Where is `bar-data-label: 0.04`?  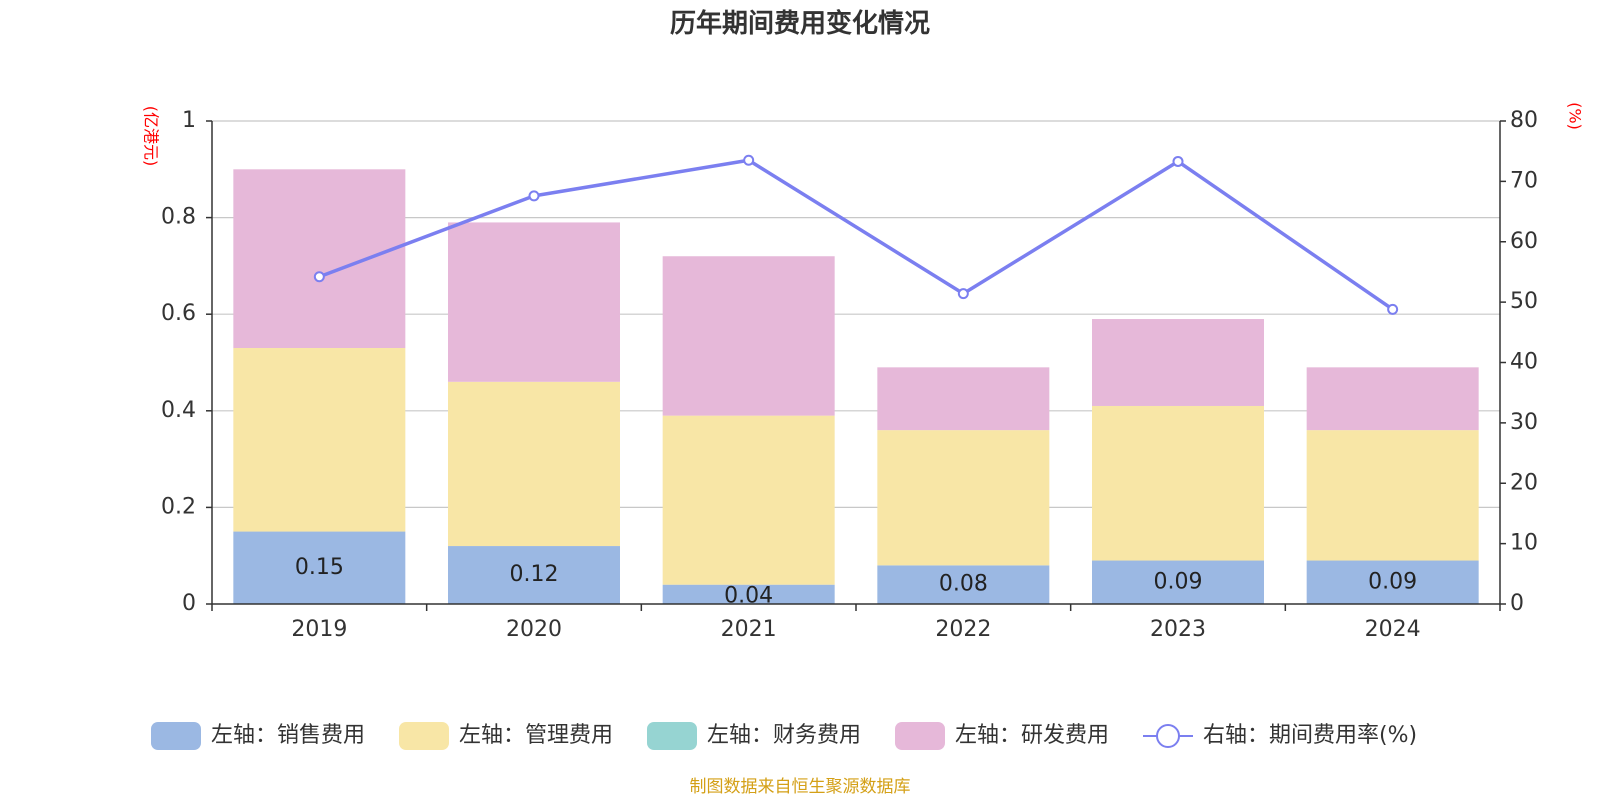 bar-data-label: 0.04 is located at coordinates (748, 595).